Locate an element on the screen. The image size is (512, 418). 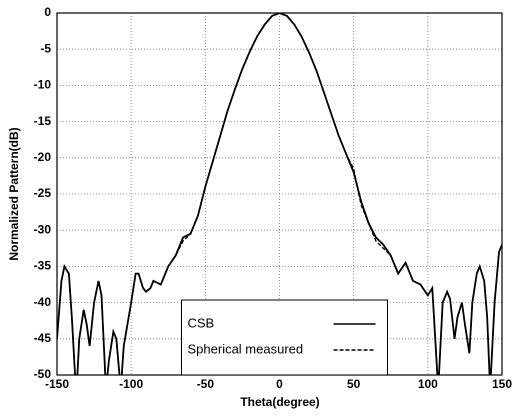
x-tick-label: -50 is located at coordinates (206, 384).